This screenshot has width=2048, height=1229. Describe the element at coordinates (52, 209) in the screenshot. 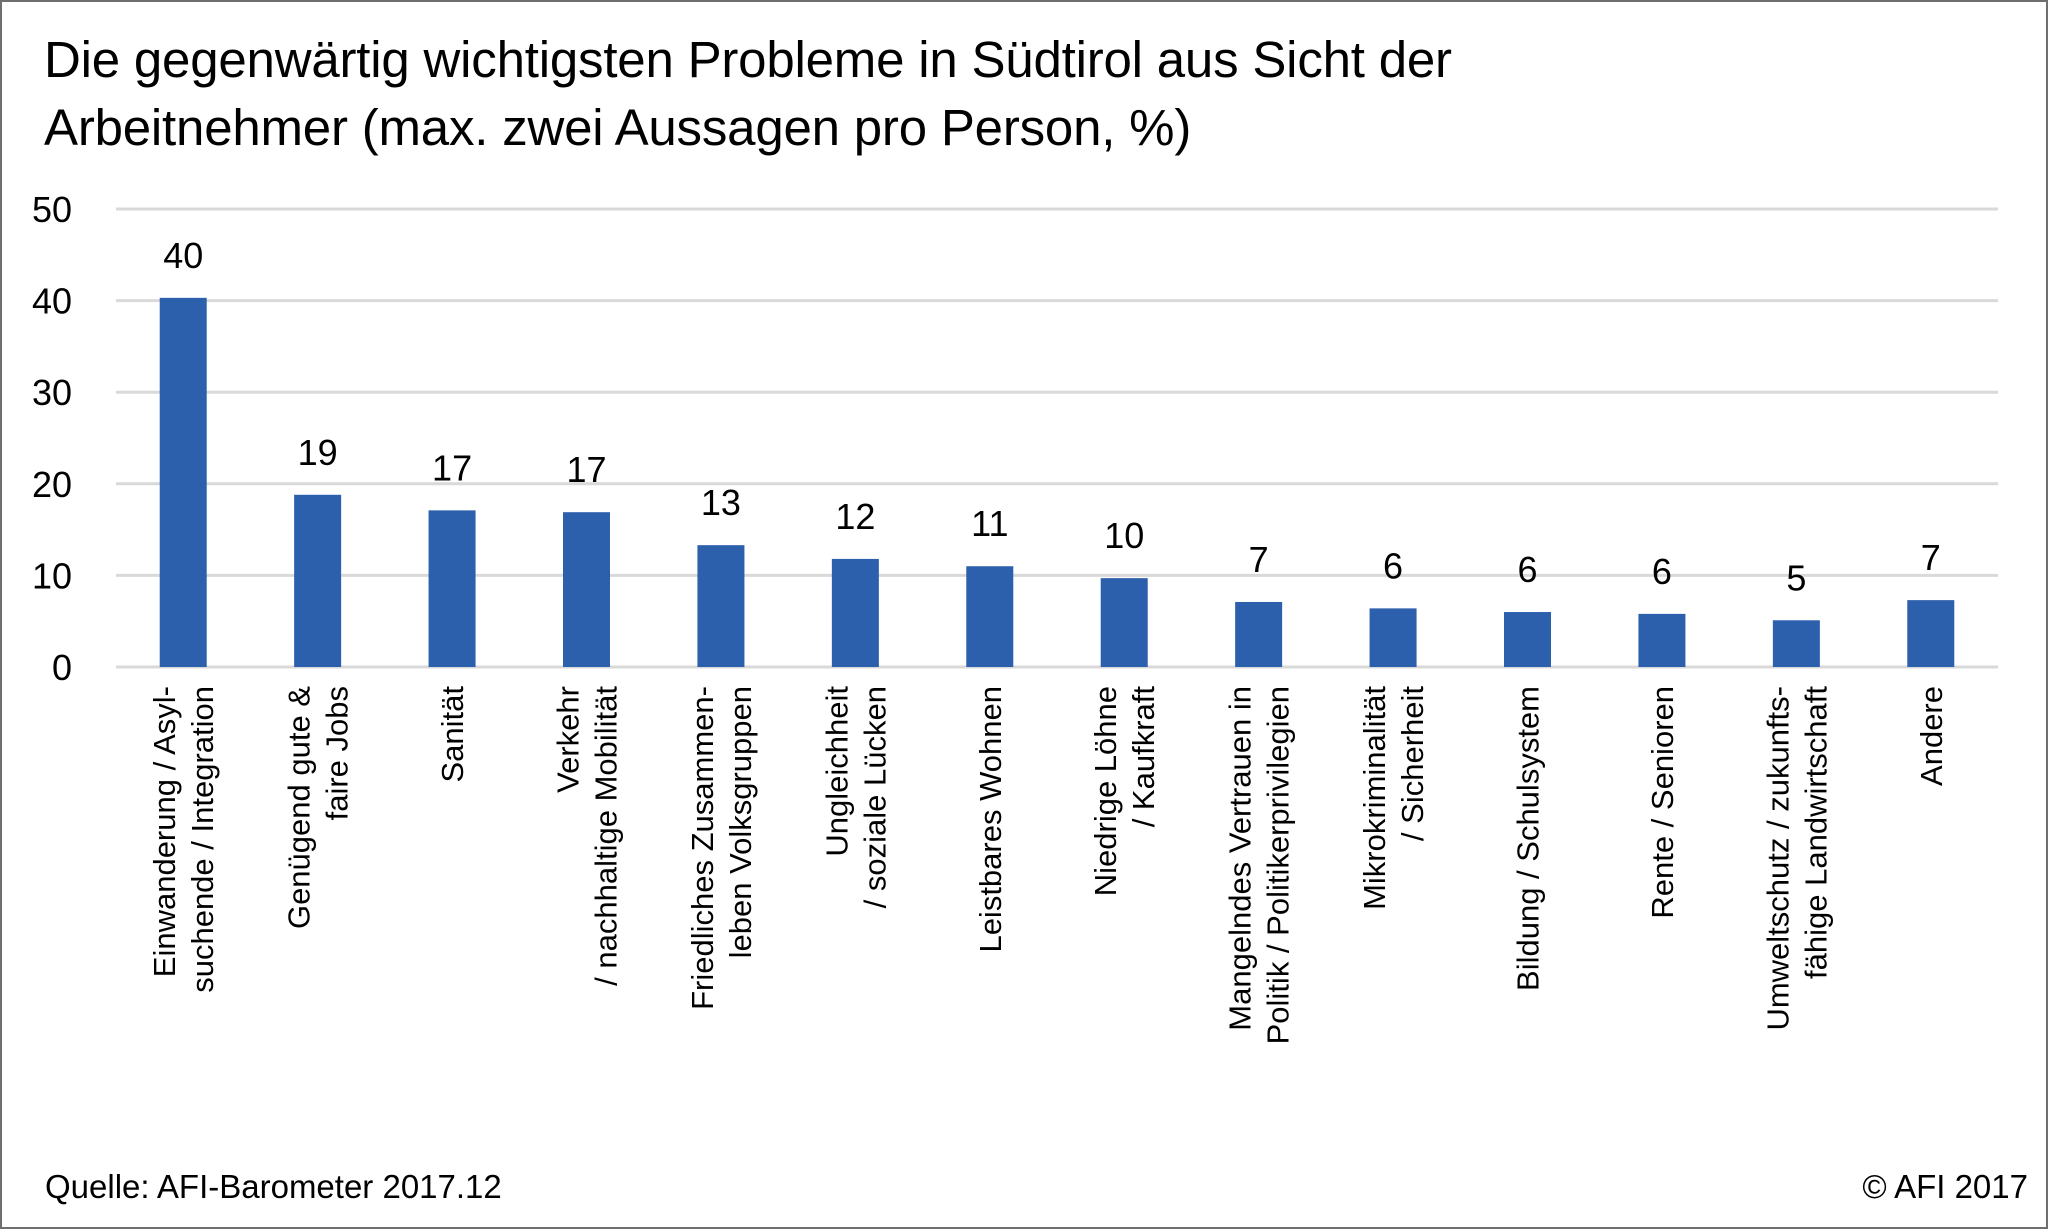

I see `y-tick-label-50: 50` at that location.